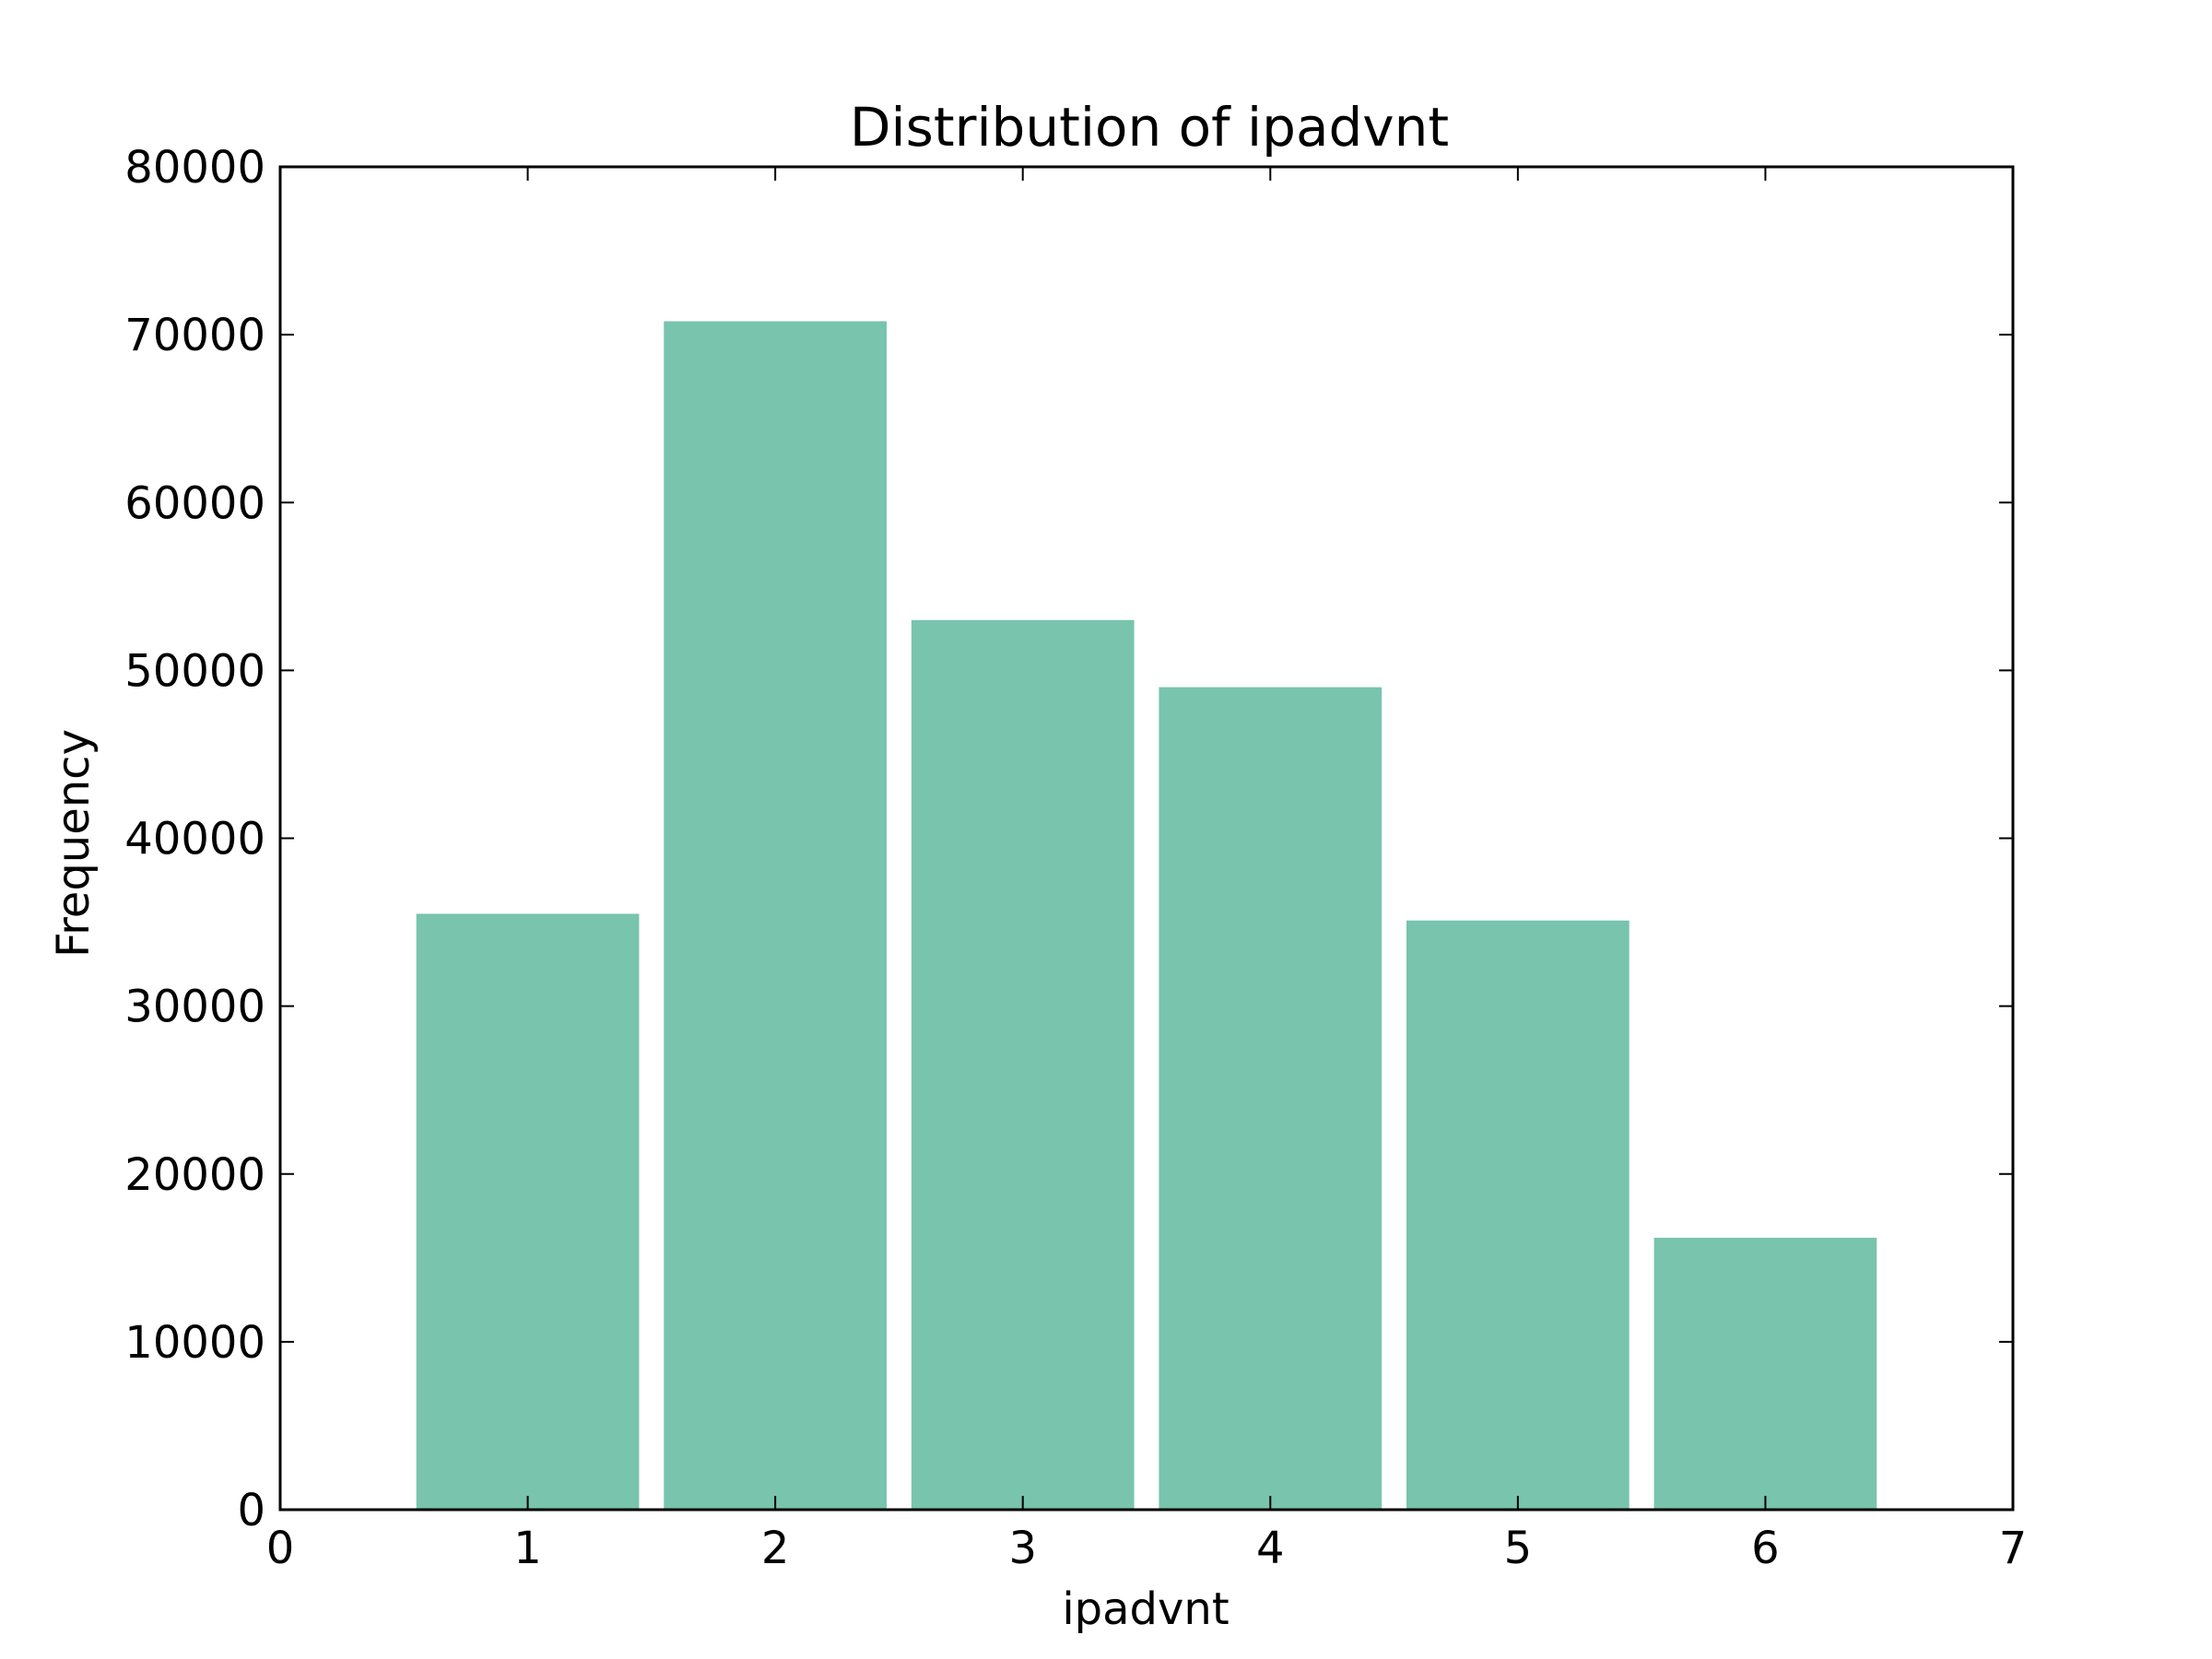 This screenshot has width=2212, height=1659. What do you see at coordinates (251, 1510) in the screenshot?
I see `y-tick-label-0: 0` at bounding box center [251, 1510].